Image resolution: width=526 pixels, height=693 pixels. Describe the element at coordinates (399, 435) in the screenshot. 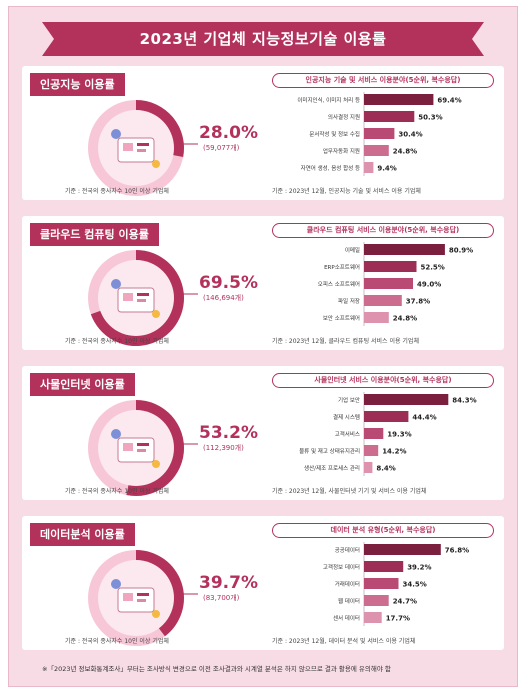

I see `bar-value-label: 19.3%` at that location.